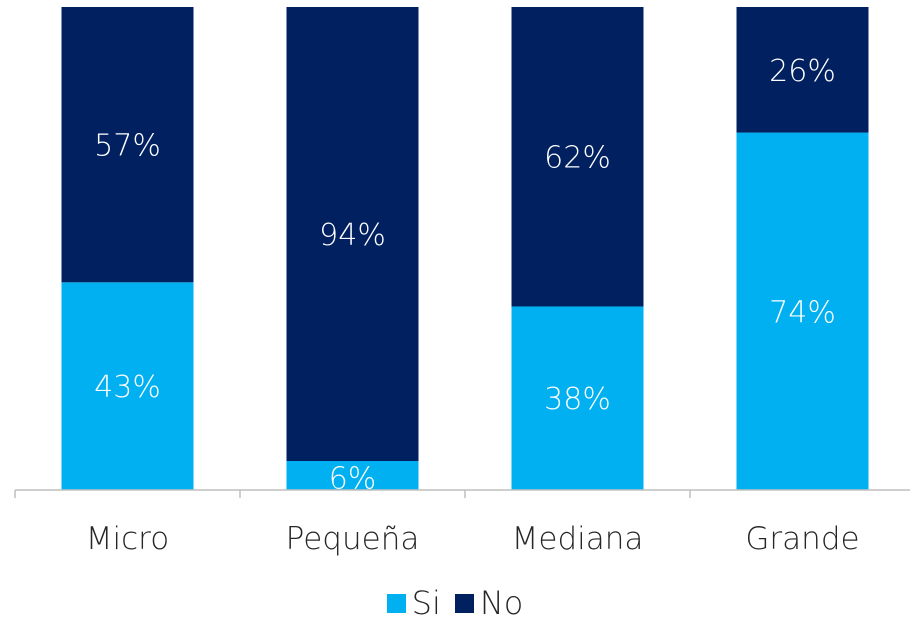 This screenshot has width=910, height=622. What do you see at coordinates (353, 539) in the screenshot?
I see `category-label-1: Pequeña` at bounding box center [353, 539].